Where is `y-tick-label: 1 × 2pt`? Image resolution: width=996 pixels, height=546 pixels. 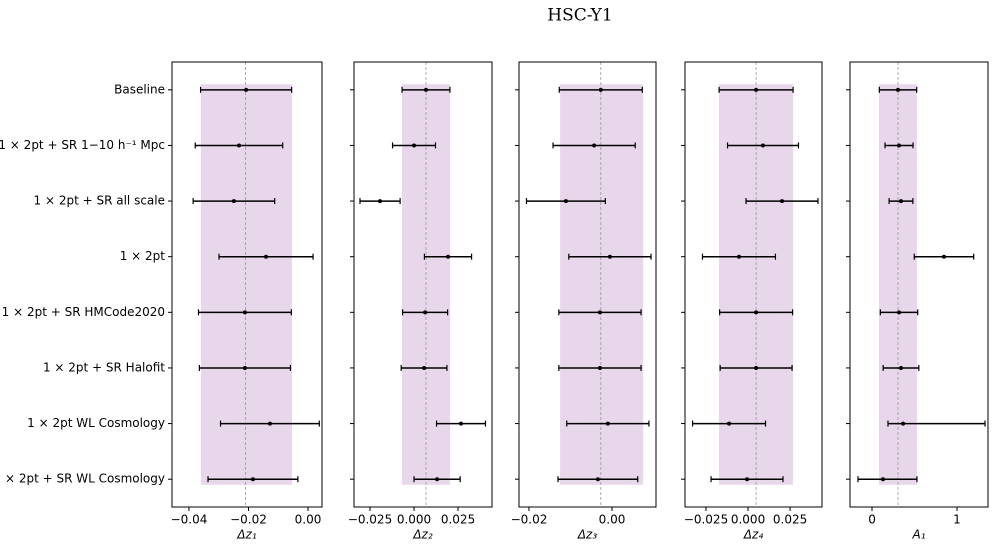
y-tick-label: 1 × 2pt is located at coordinates (143, 256).